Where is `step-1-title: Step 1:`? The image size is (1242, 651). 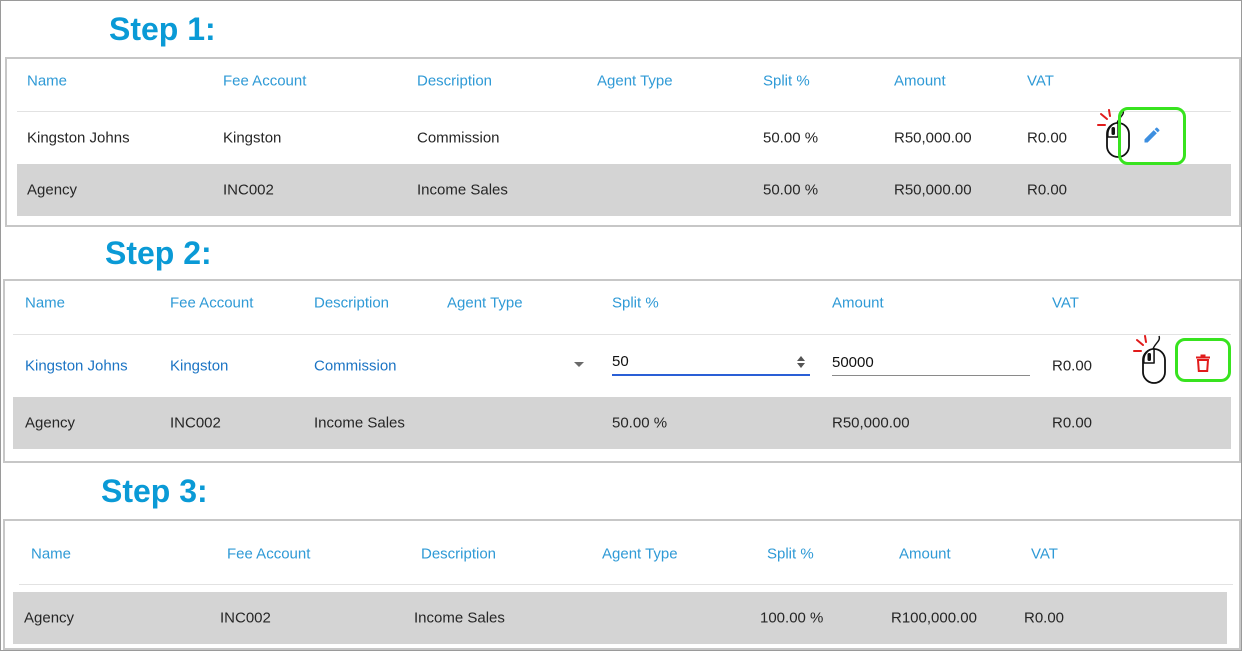 step-1-title: Step 1: is located at coordinates (162, 29).